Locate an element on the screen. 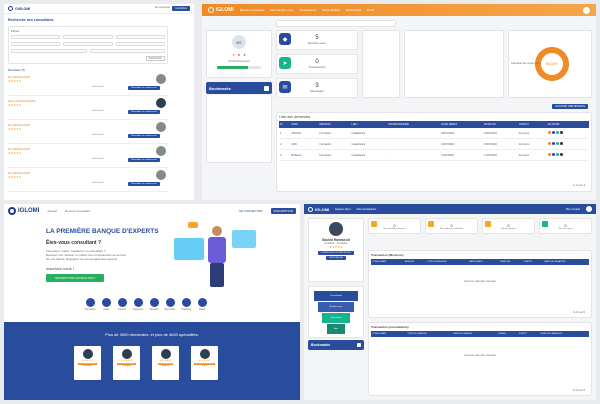  login-link: SE CONNECTER is located at coordinates (250, 211).